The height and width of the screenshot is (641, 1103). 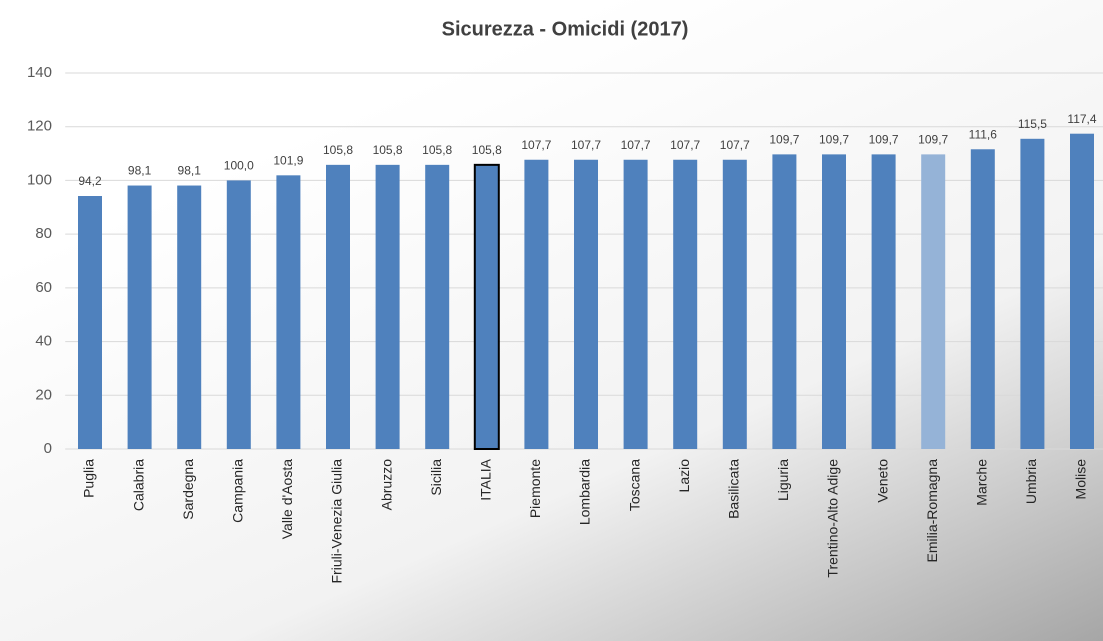 What do you see at coordinates (882, 481) in the screenshot?
I see `x-tick-label: Veneto` at bounding box center [882, 481].